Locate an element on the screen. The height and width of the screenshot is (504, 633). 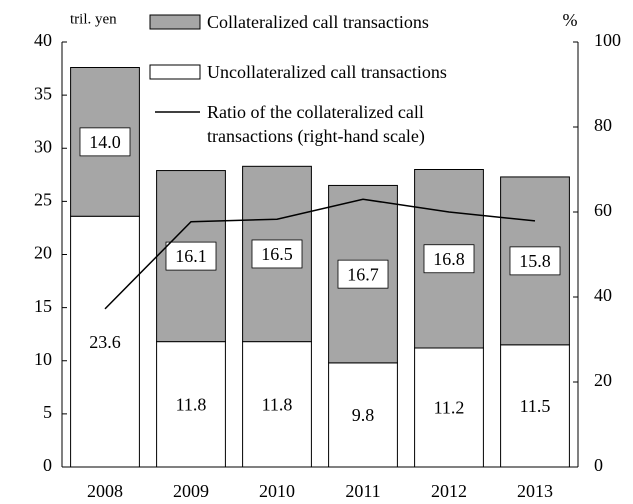
data-label: 9.8 is located at coordinates (363, 415).